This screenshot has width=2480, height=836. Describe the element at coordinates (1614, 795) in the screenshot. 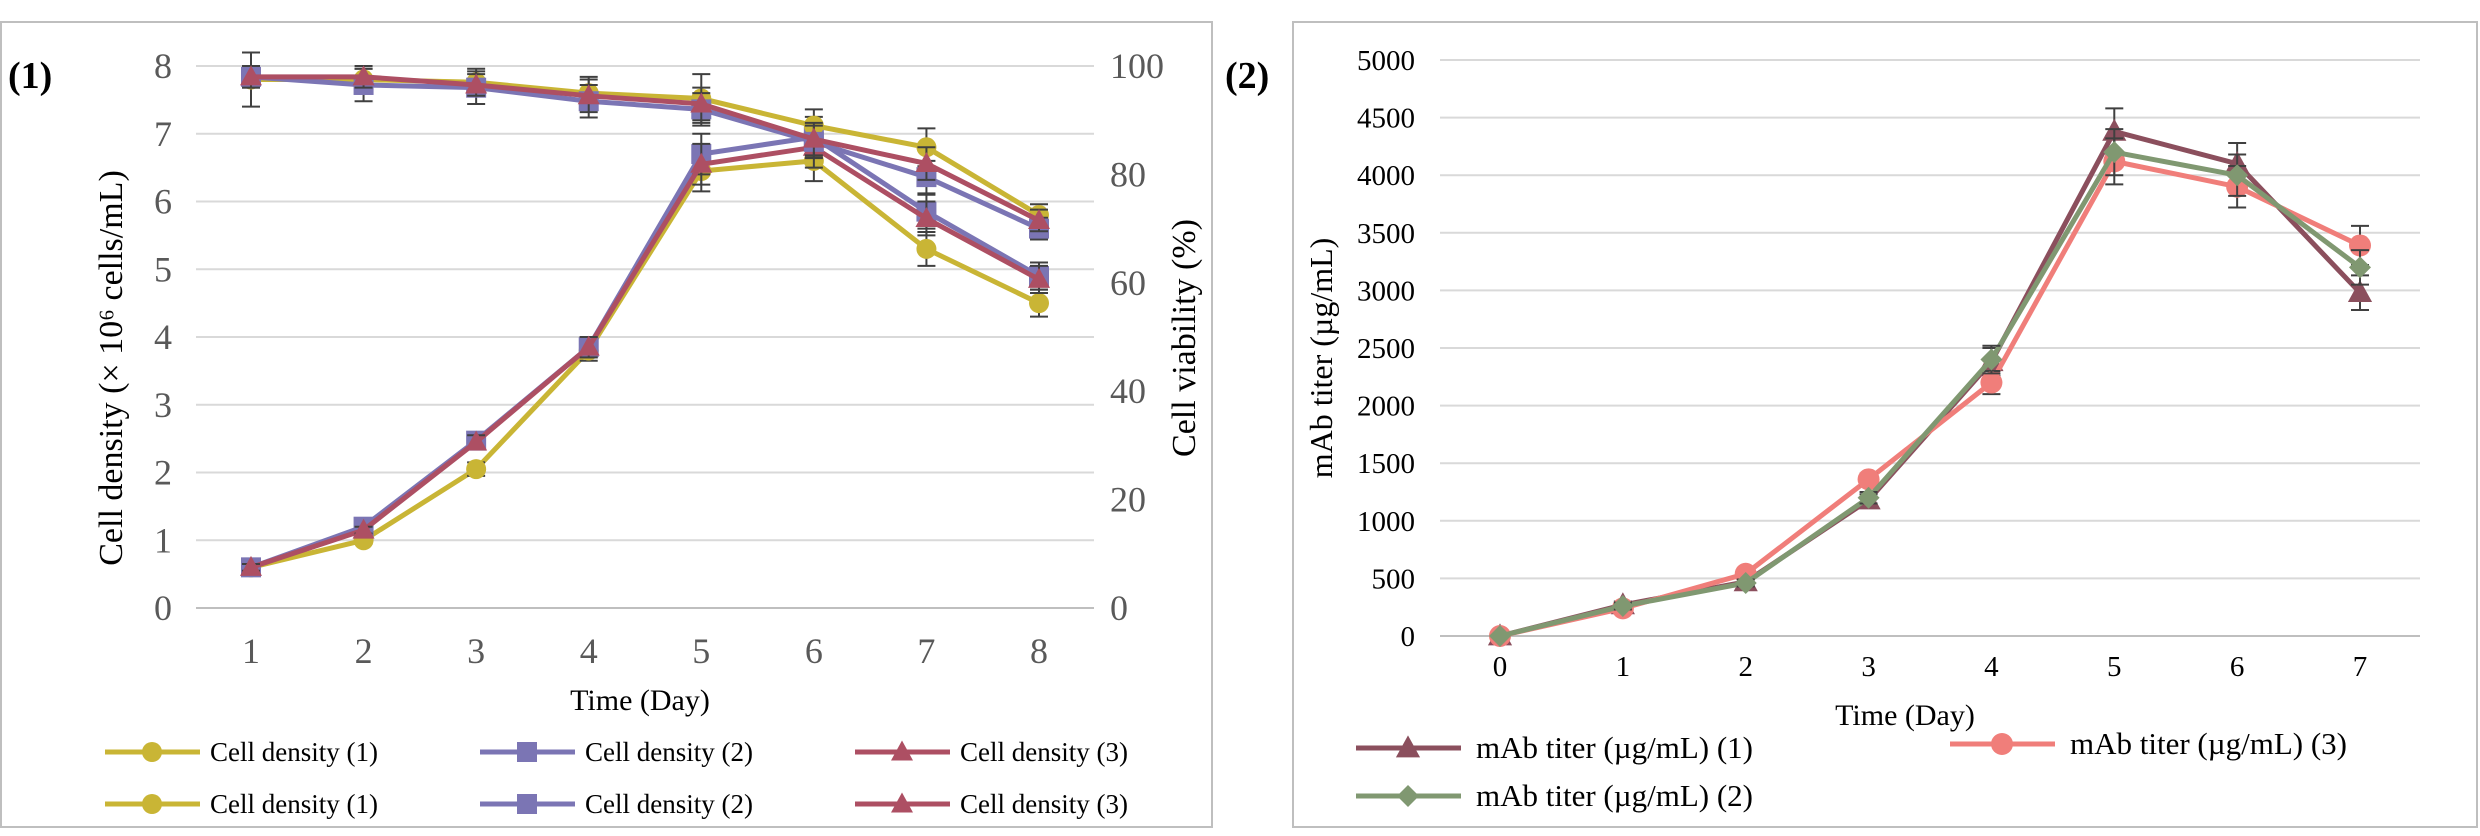

I see `panel2-legend-label: mAb titer (µg/mL) (2)` at that location.